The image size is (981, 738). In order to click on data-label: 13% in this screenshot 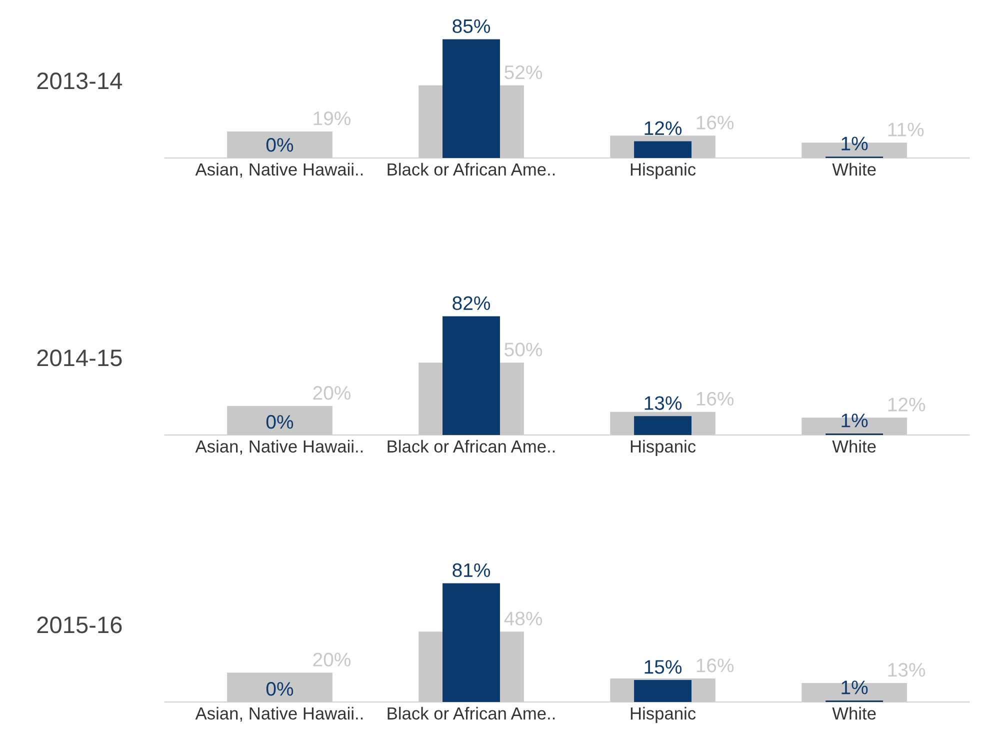, I will do `click(663, 403)`.